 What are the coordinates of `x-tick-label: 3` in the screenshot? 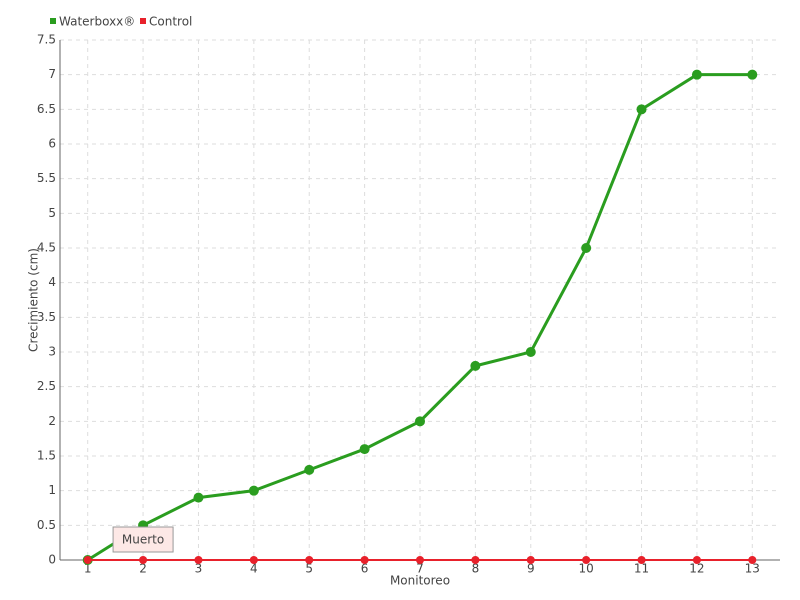 It's located at (199, 569).